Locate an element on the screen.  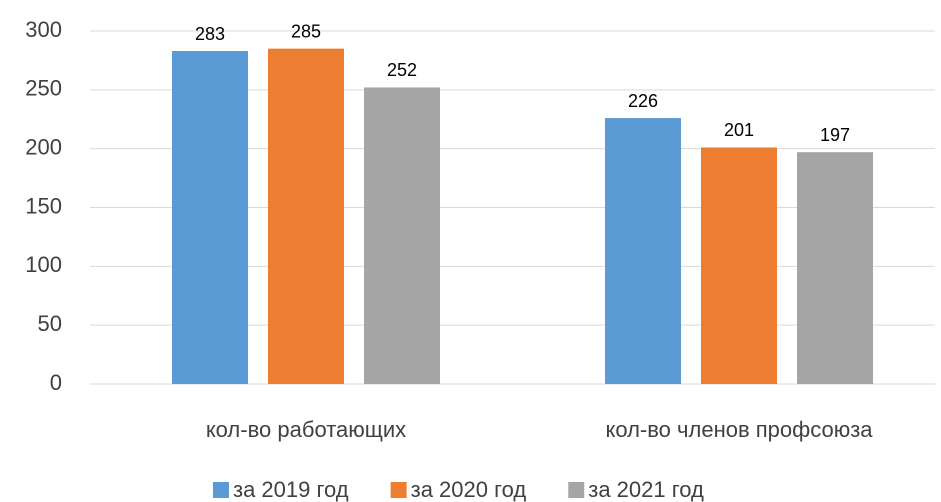
legend-label: за 2019 год is located at coordinates (291, 489).